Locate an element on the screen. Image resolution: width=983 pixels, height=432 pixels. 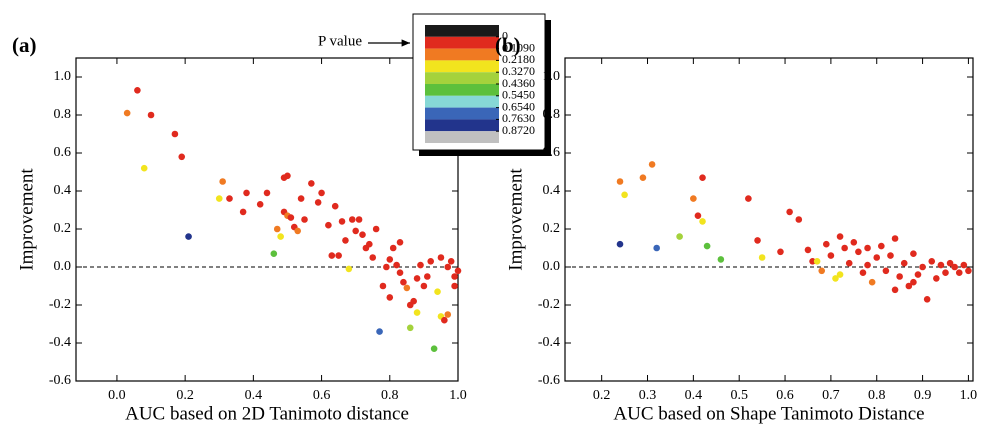
y-tick-label: 0.8 is located at coordinates (63, 114).